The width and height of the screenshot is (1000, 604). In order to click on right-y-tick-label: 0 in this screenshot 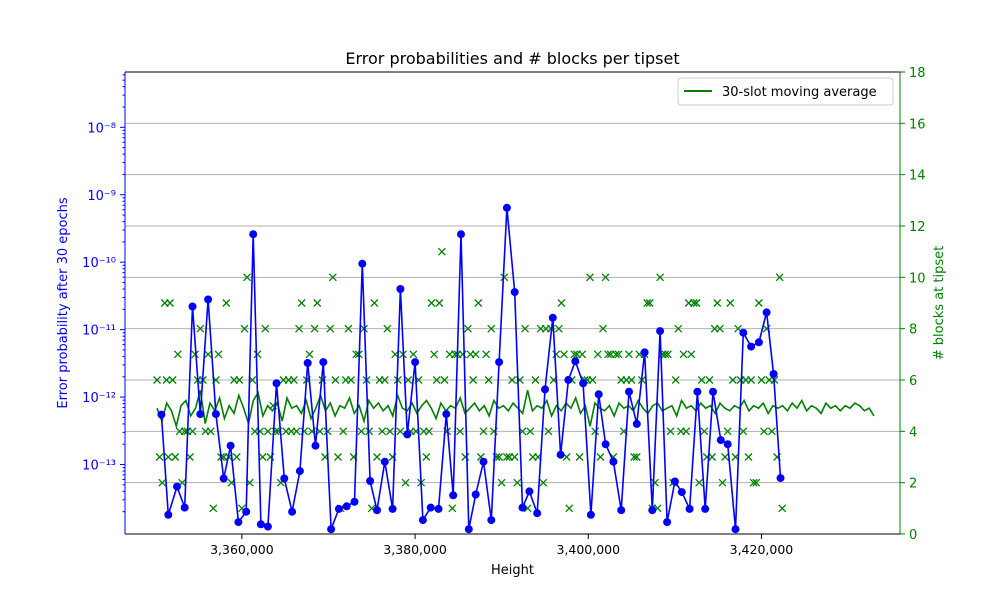, I will do `click(913, 535)`.